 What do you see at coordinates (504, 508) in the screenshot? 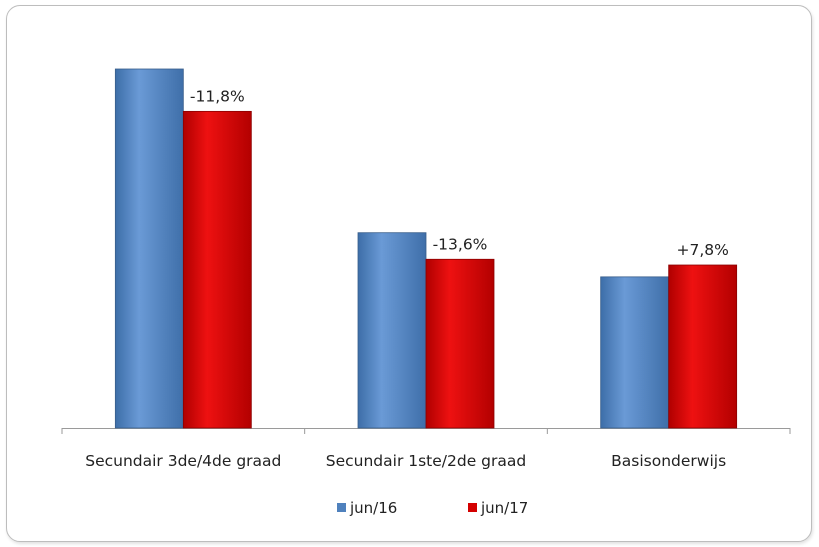
I see `legend-label: jun/17` at bounding box center [504, 508].